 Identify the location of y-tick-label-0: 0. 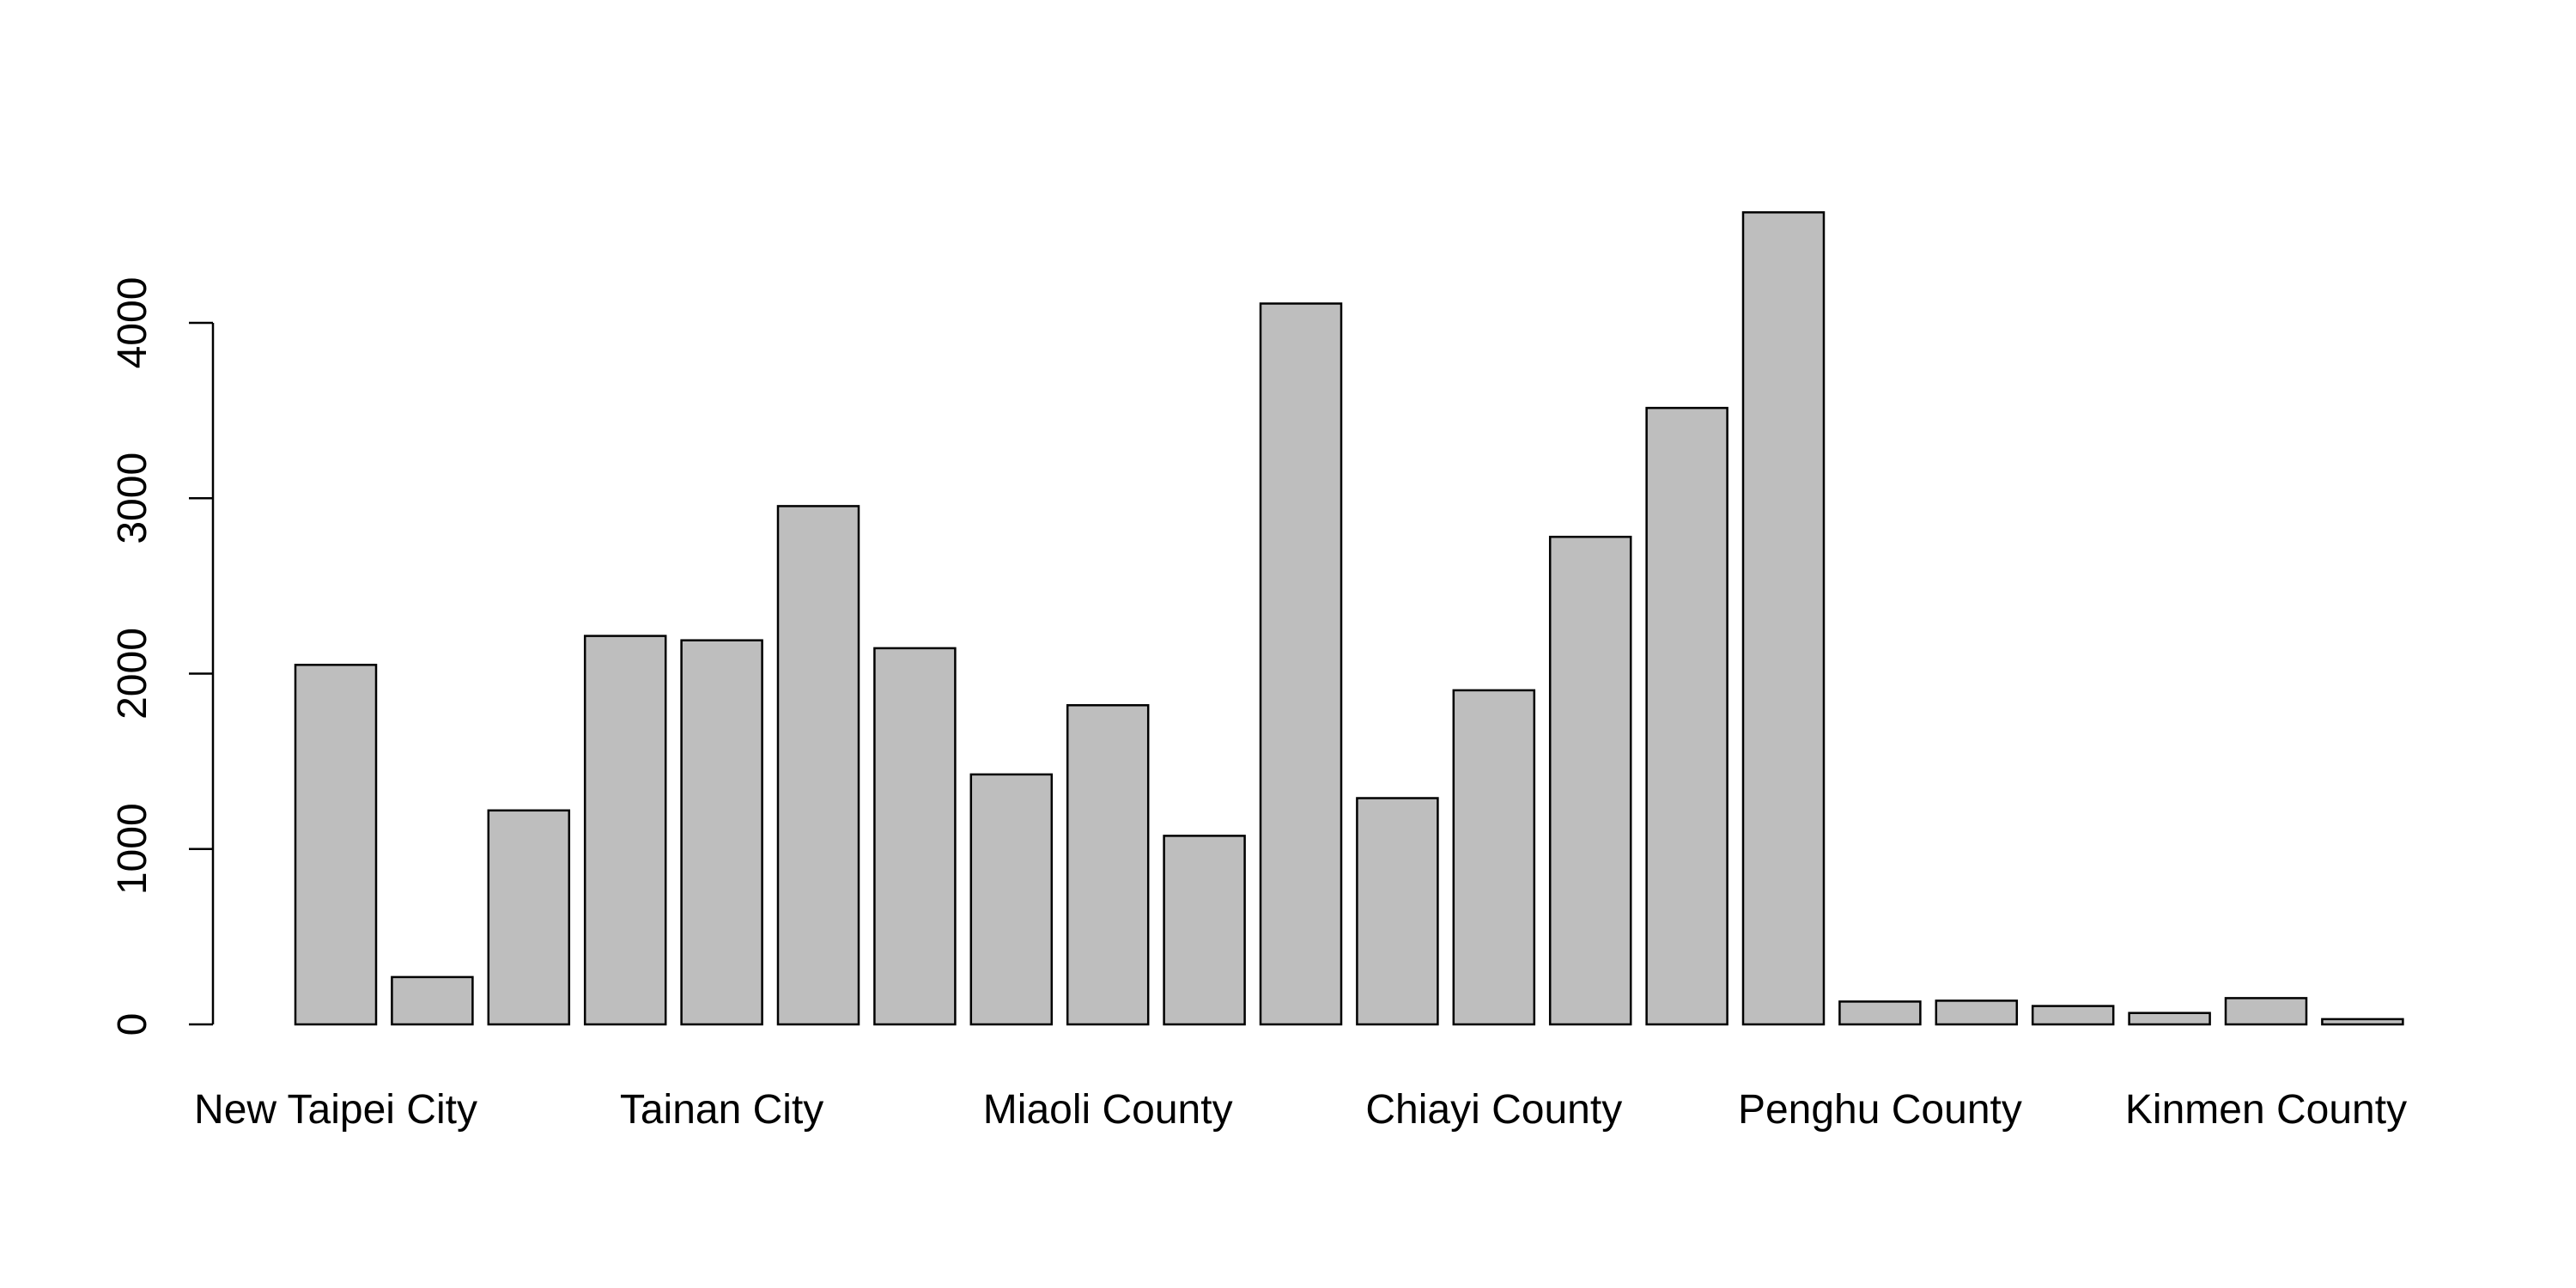
(132, 1024).